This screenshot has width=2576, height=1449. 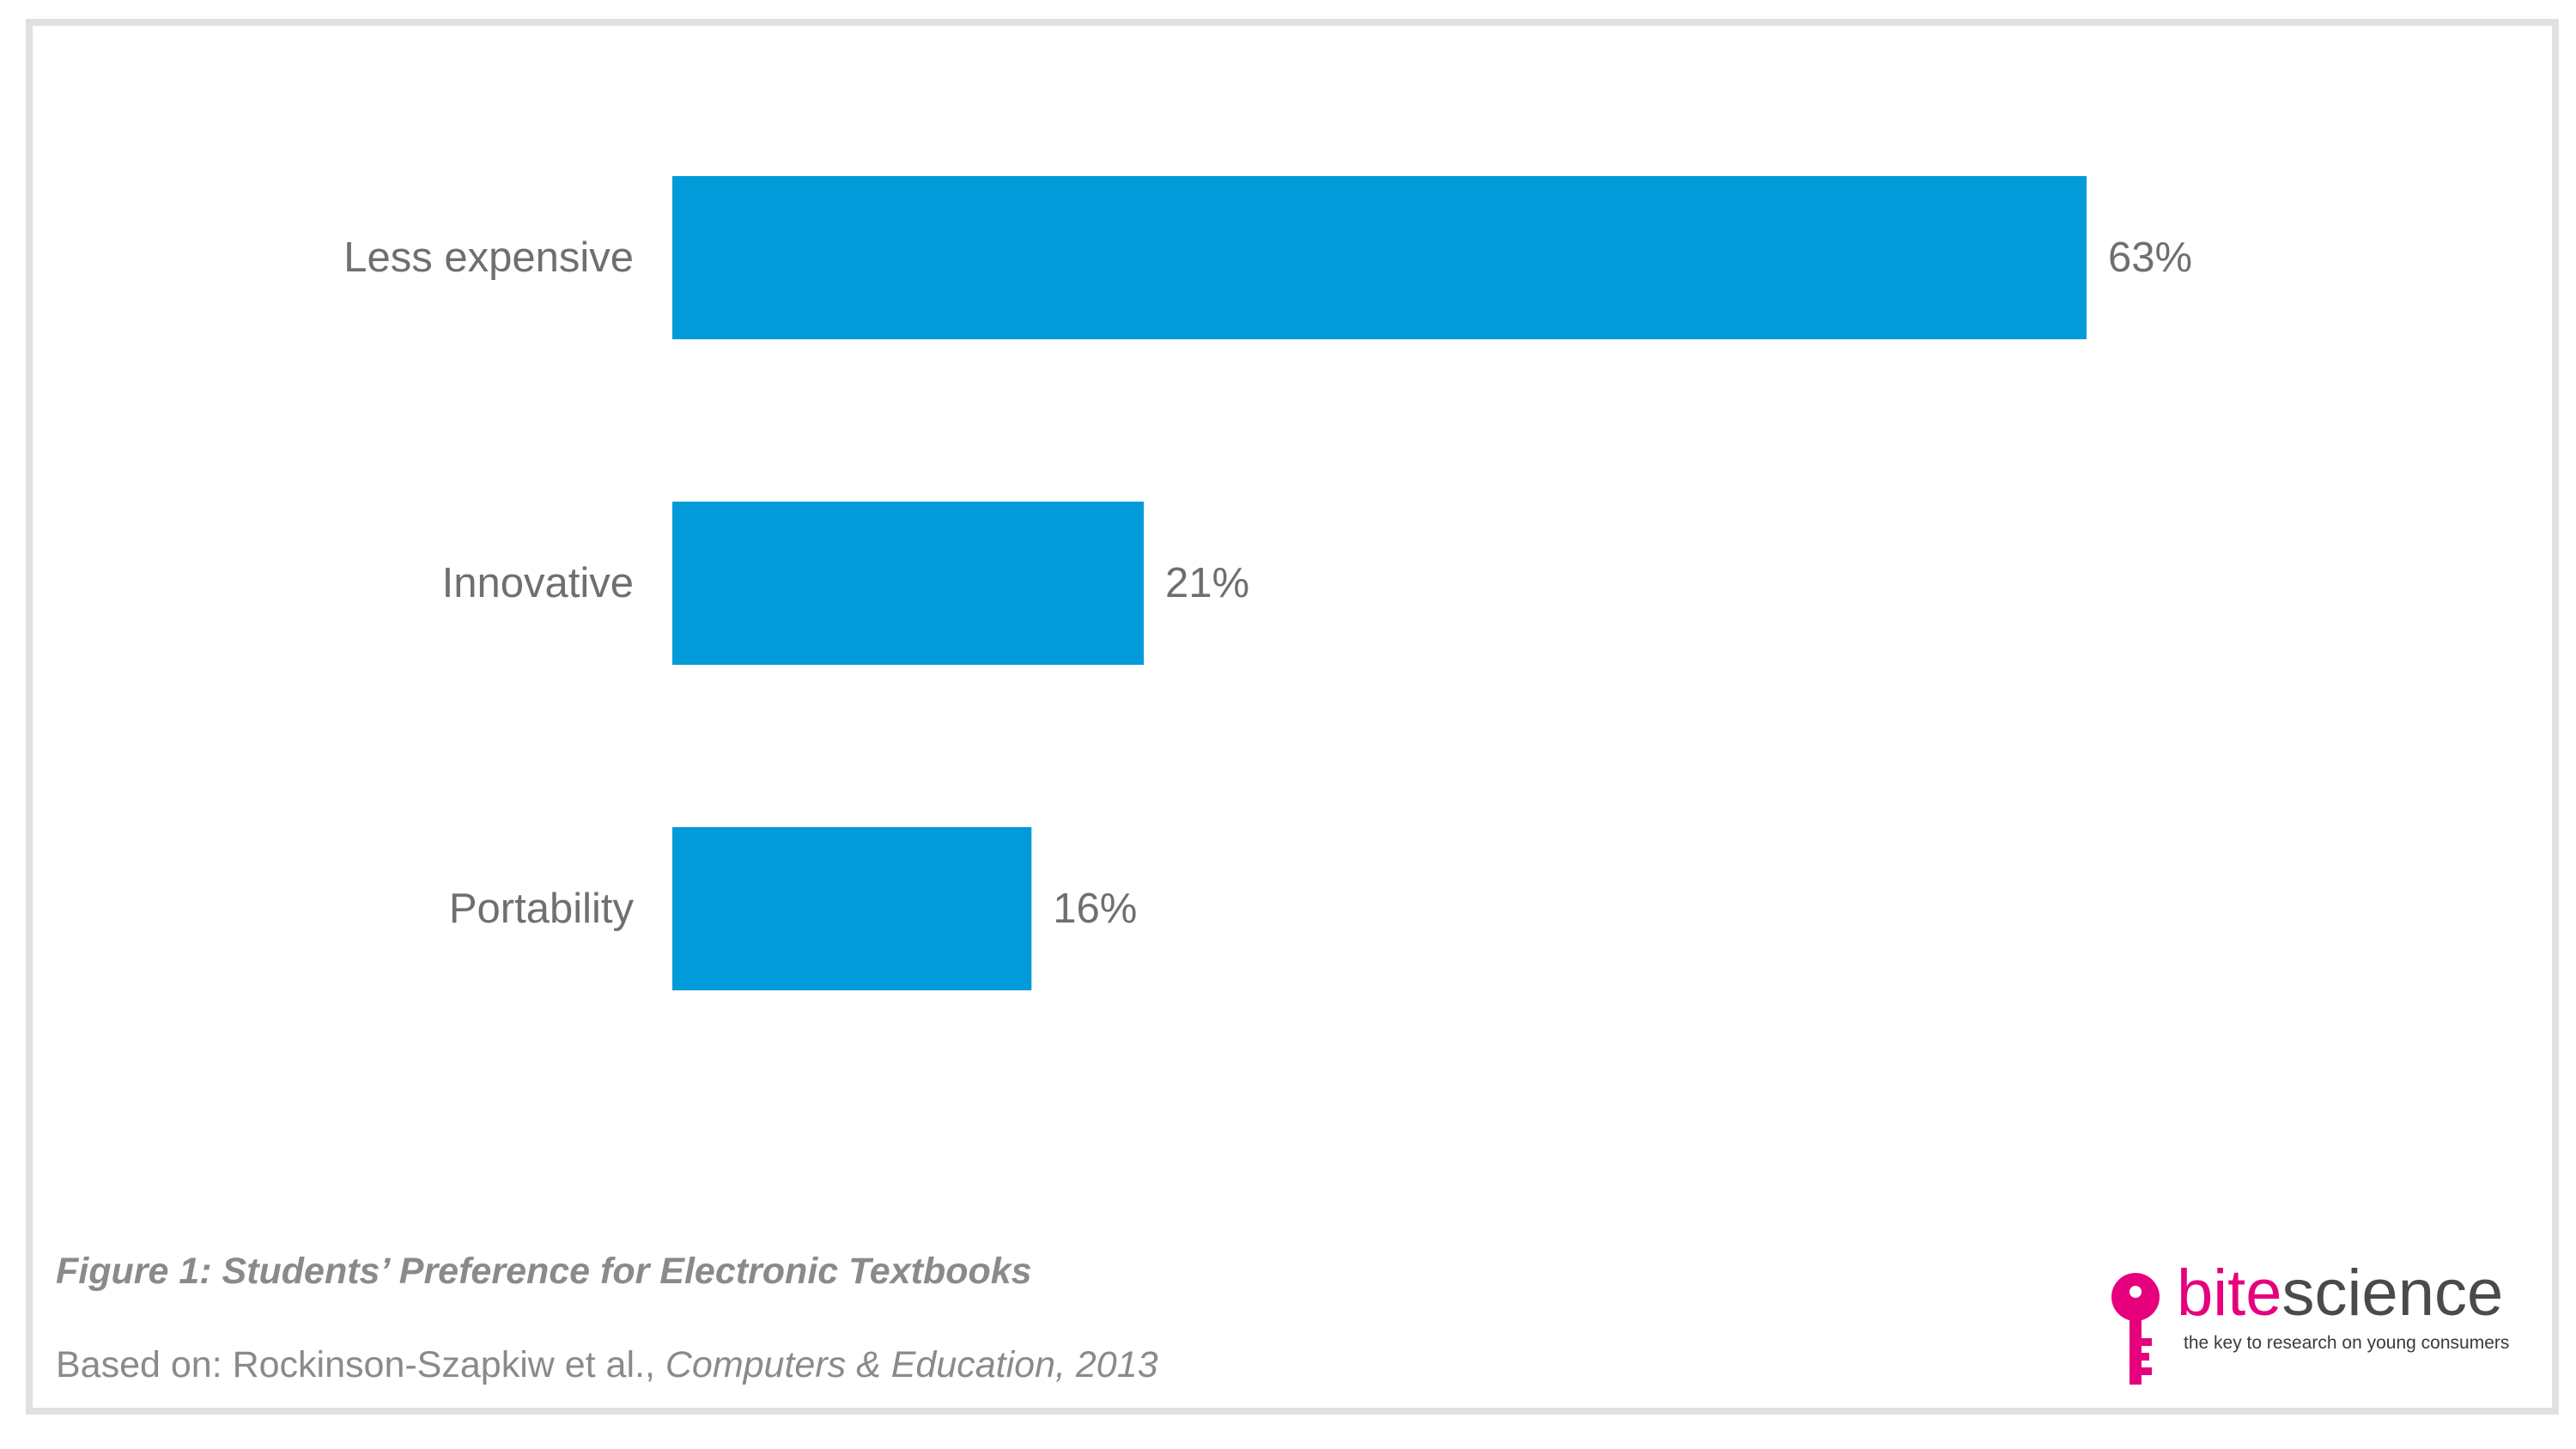 What do you see at coordinates (2150, 257) in the screenshot?
I see `value-label: 63%` at bounding box center [2150, 257].